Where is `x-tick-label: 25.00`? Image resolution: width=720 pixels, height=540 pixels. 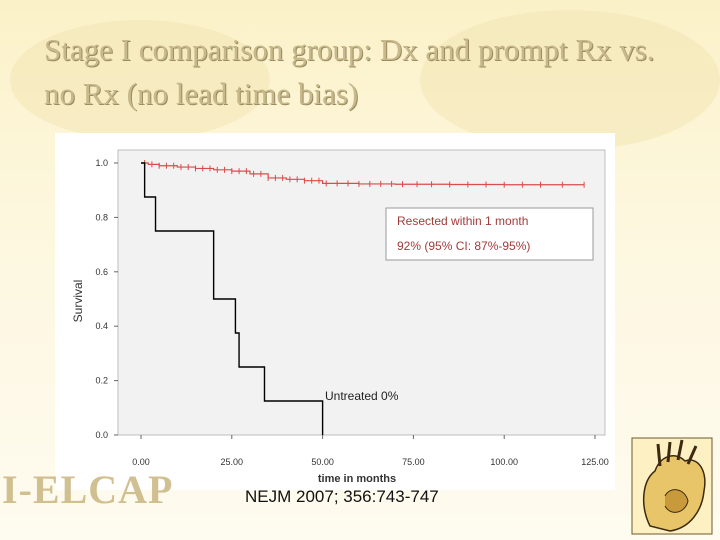
x-tick-label: 25.00 is located at coordinates (232, 462).